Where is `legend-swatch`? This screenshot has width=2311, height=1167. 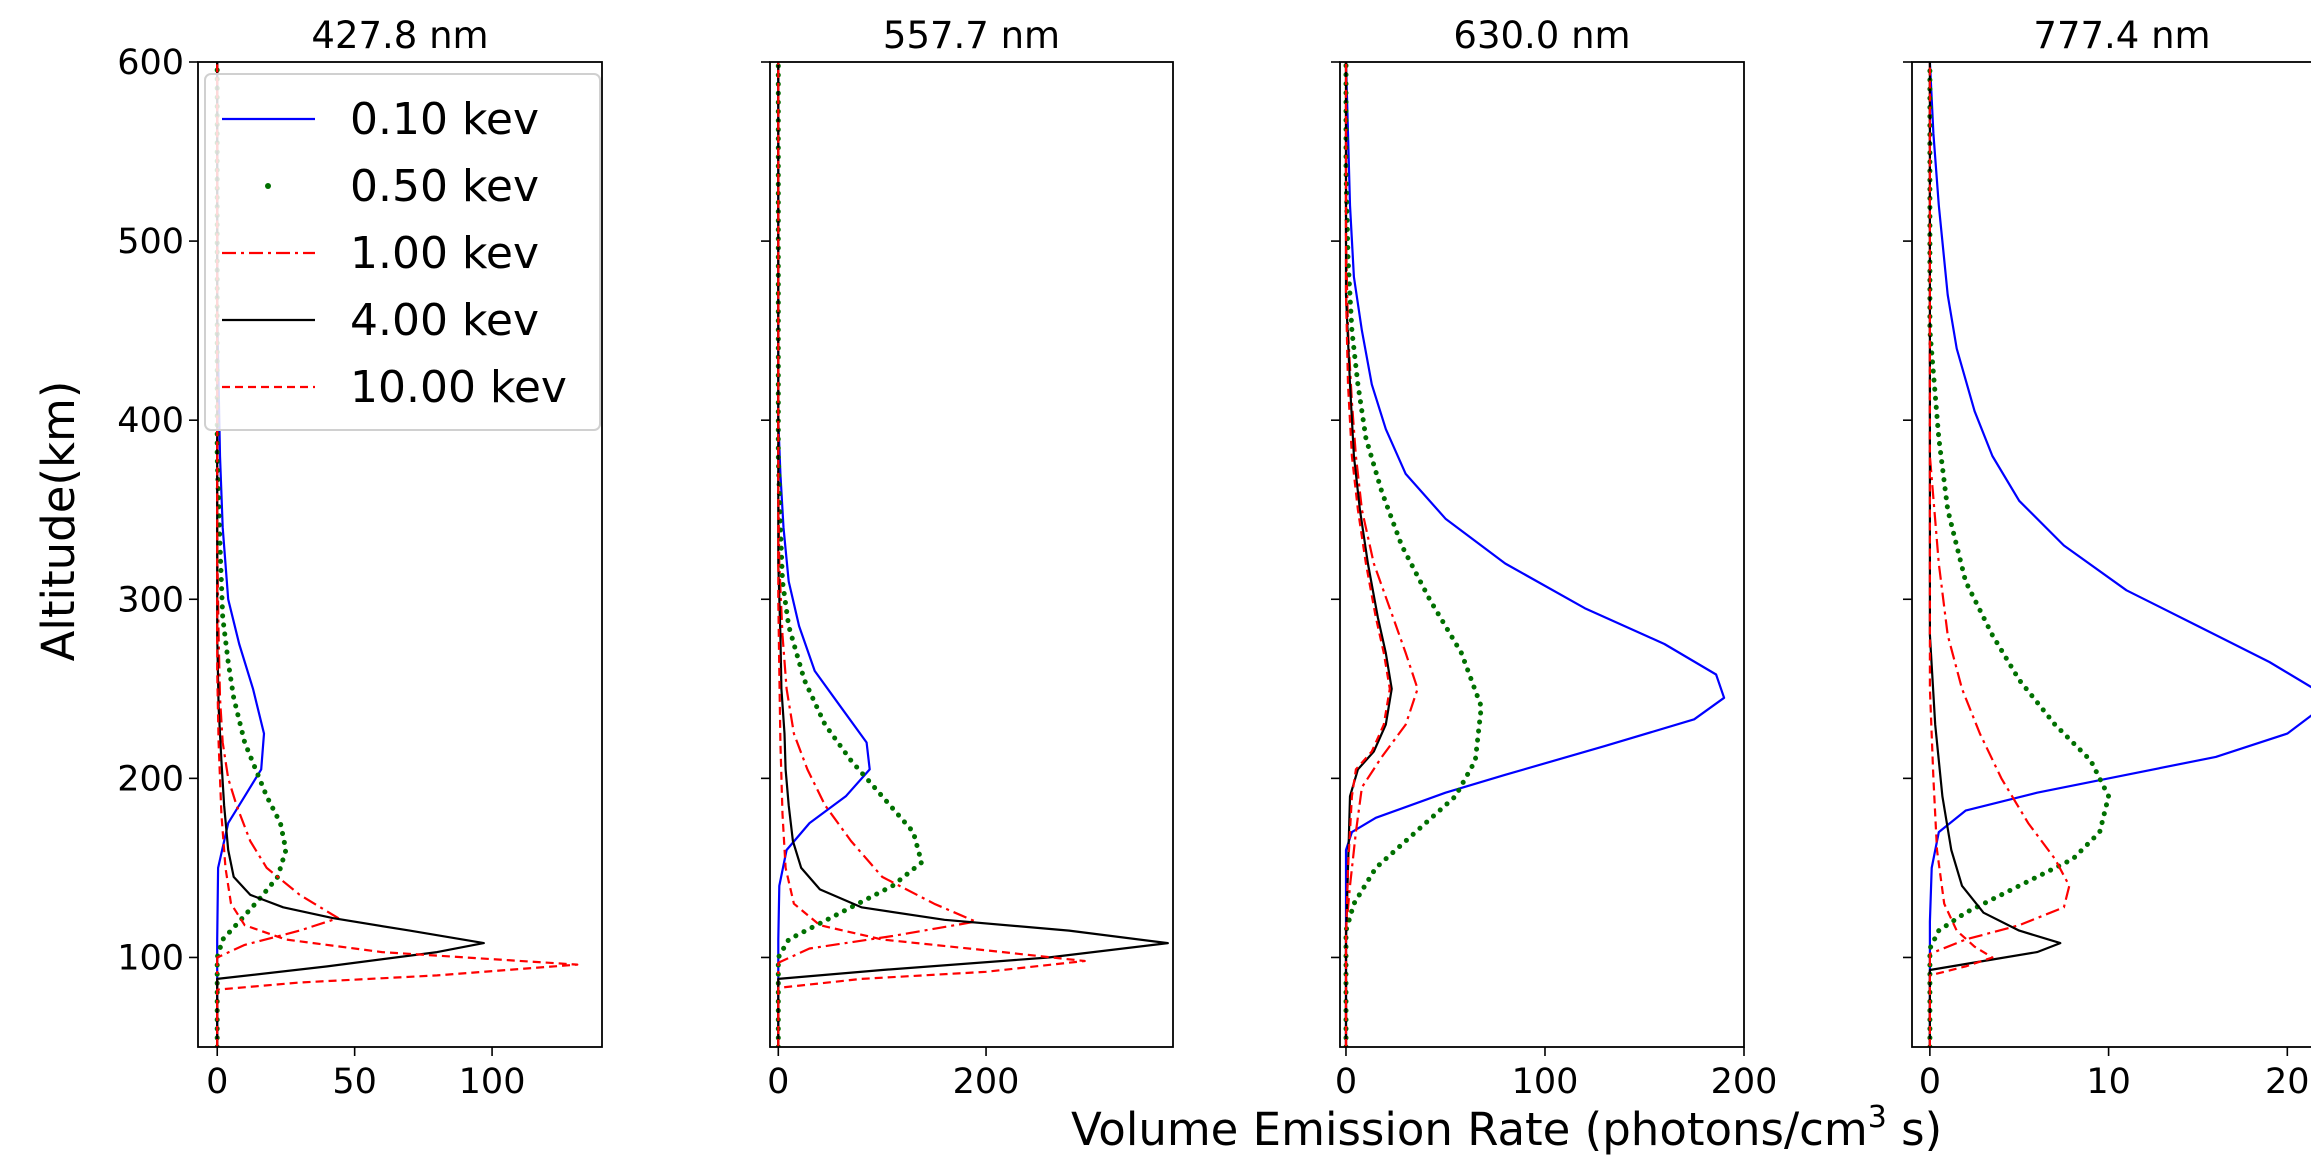
legend-swatch is located at coordinates (268, 186).